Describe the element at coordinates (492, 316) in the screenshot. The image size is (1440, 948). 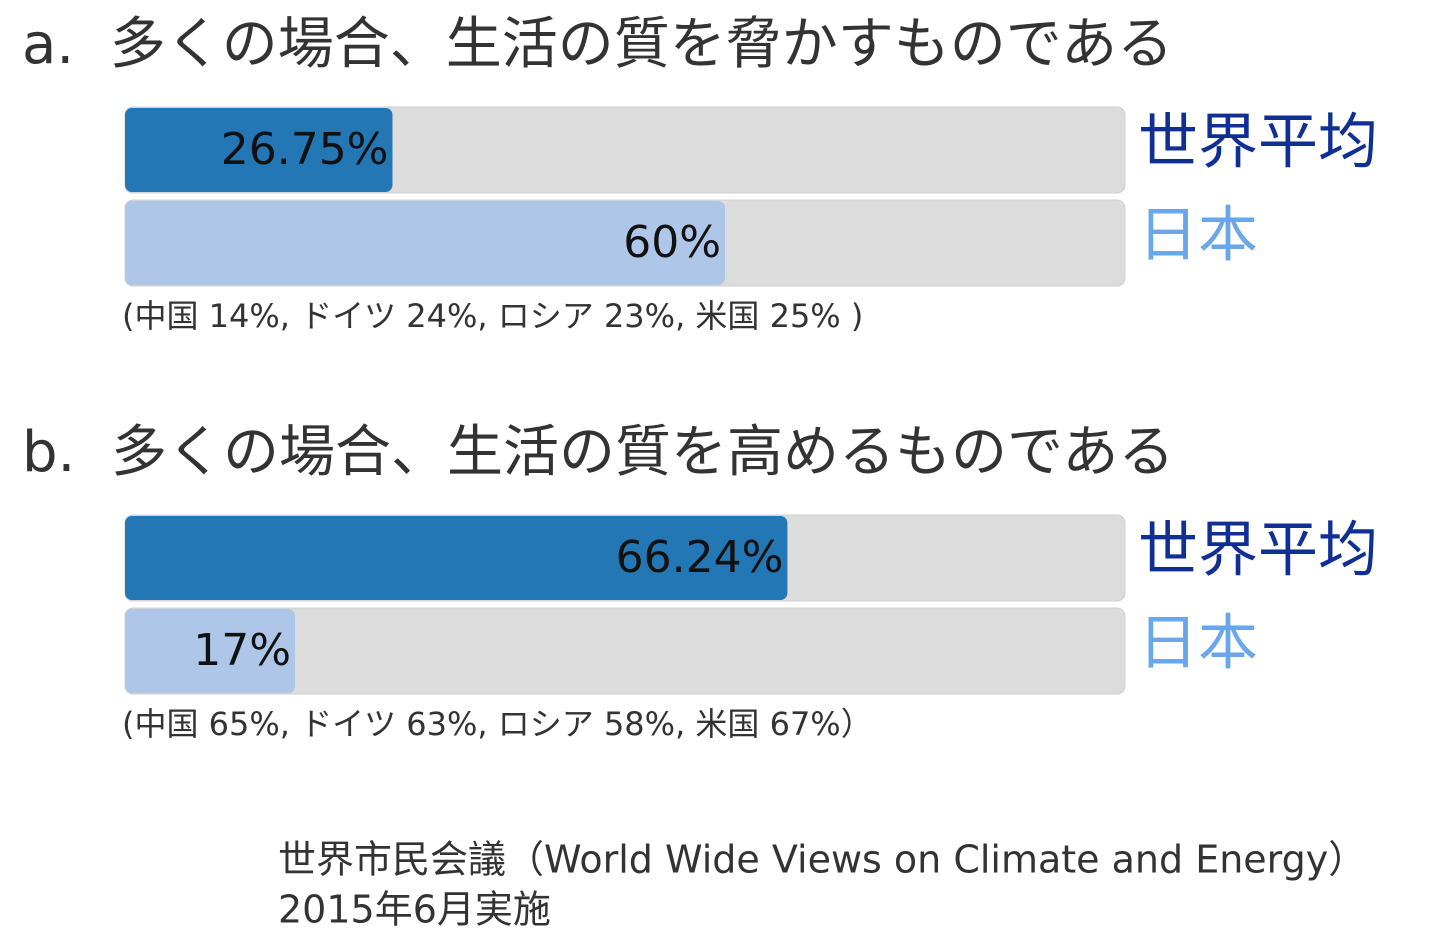
I see `note: (中国 14%, ドイツ 24%, ロシア 23%, 米国 25% )` at that location.